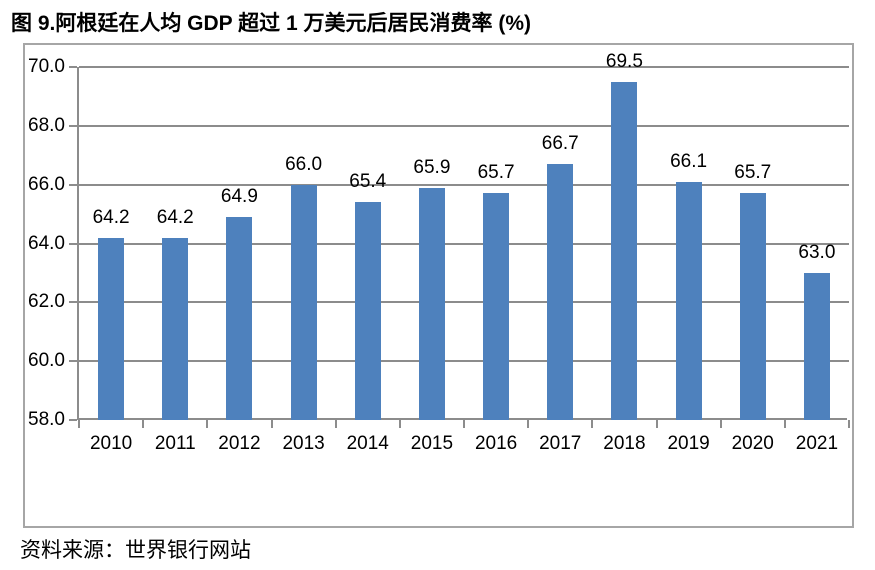 The height and width of the screenshot is (570, 875). What do you see at coordinates (560, 292) in the screenshot?
I see `bar-2017` at bounding box center [560, 292].